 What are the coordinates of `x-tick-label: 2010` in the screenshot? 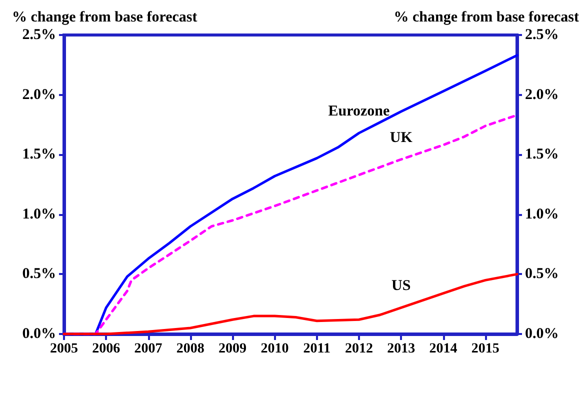 It's located at (274, 349).